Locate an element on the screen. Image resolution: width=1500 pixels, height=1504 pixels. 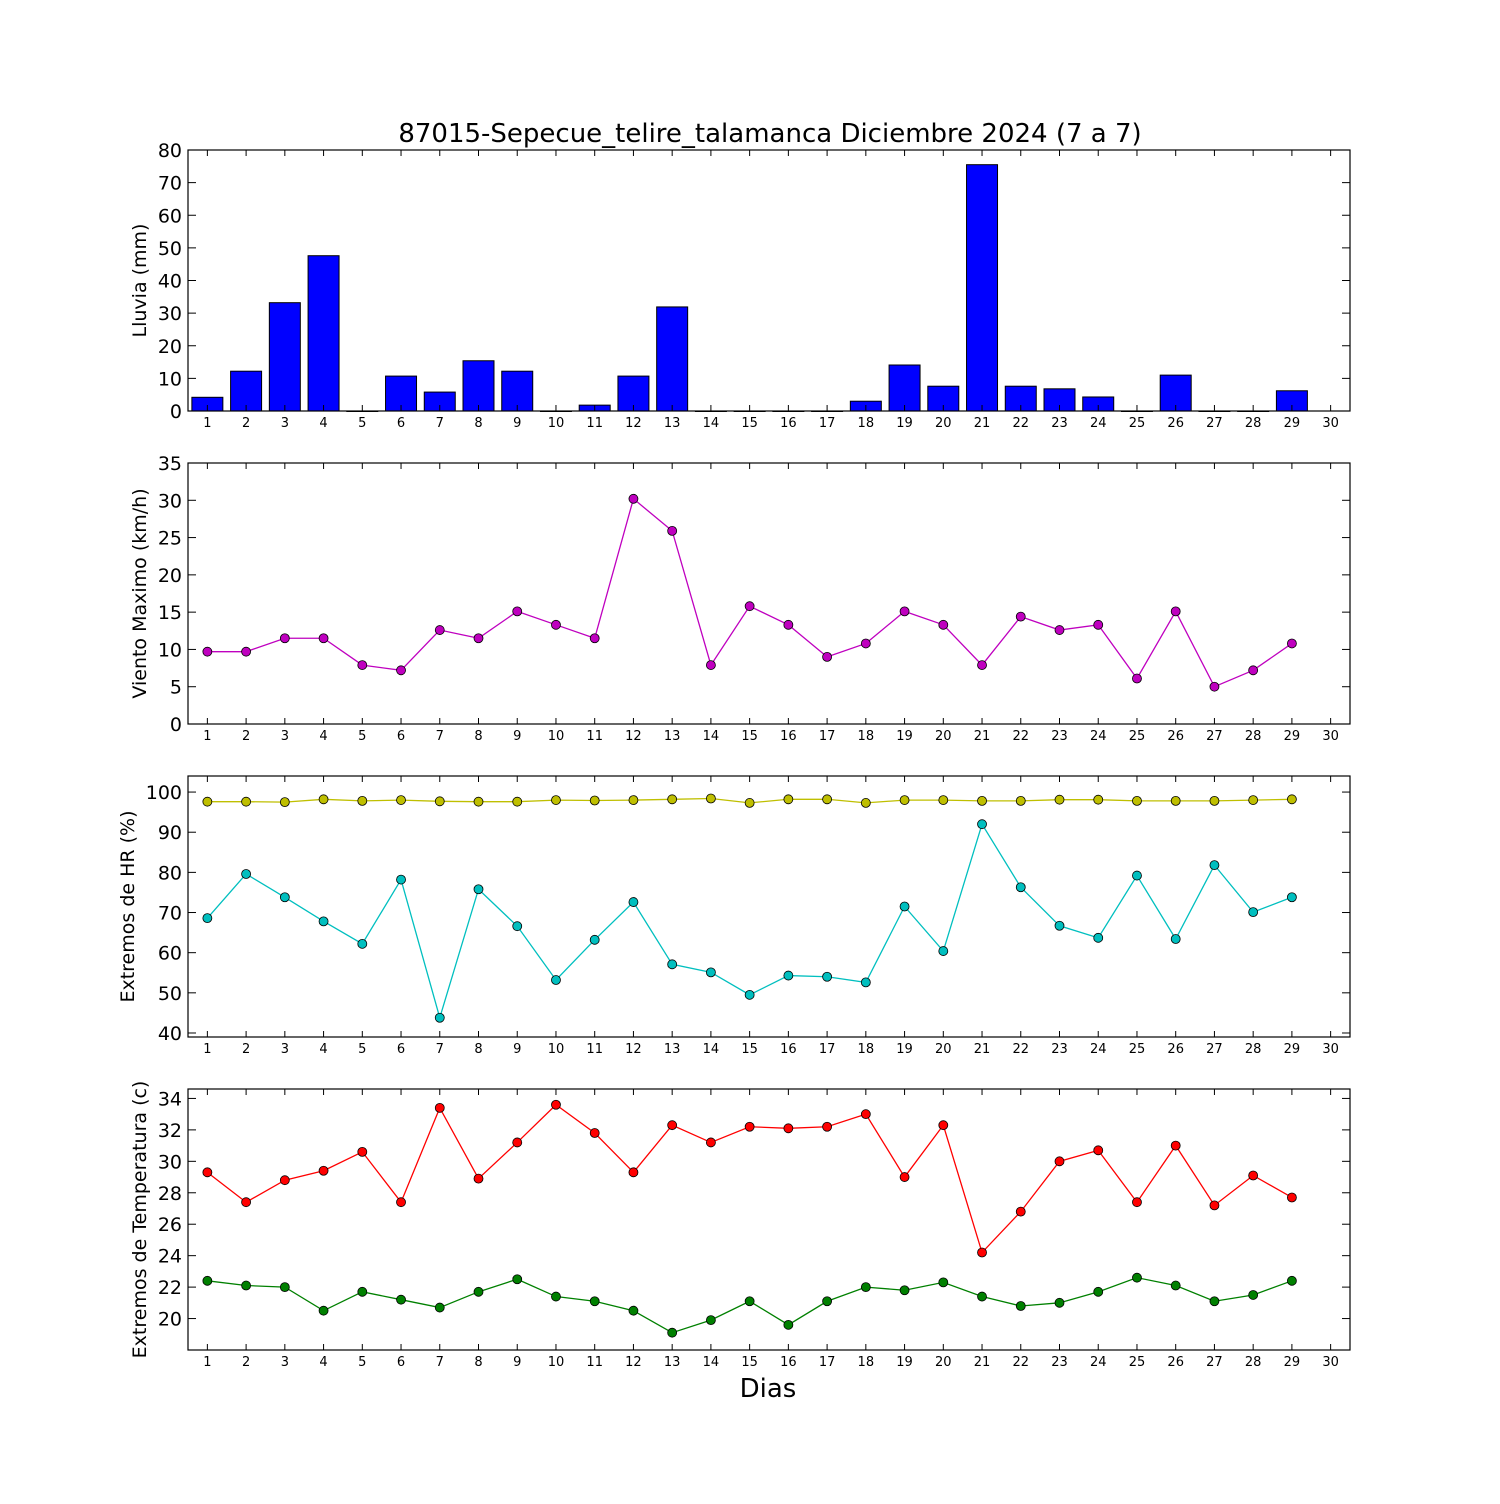
y-axis-label: Extremos de Temperatura (c) is located at coordinates (140, 1220).